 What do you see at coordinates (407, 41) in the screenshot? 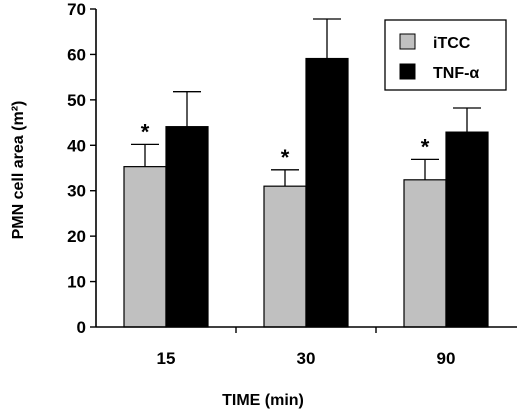
I see `legend-swatch-itcc` at bounding box center [407, 41].